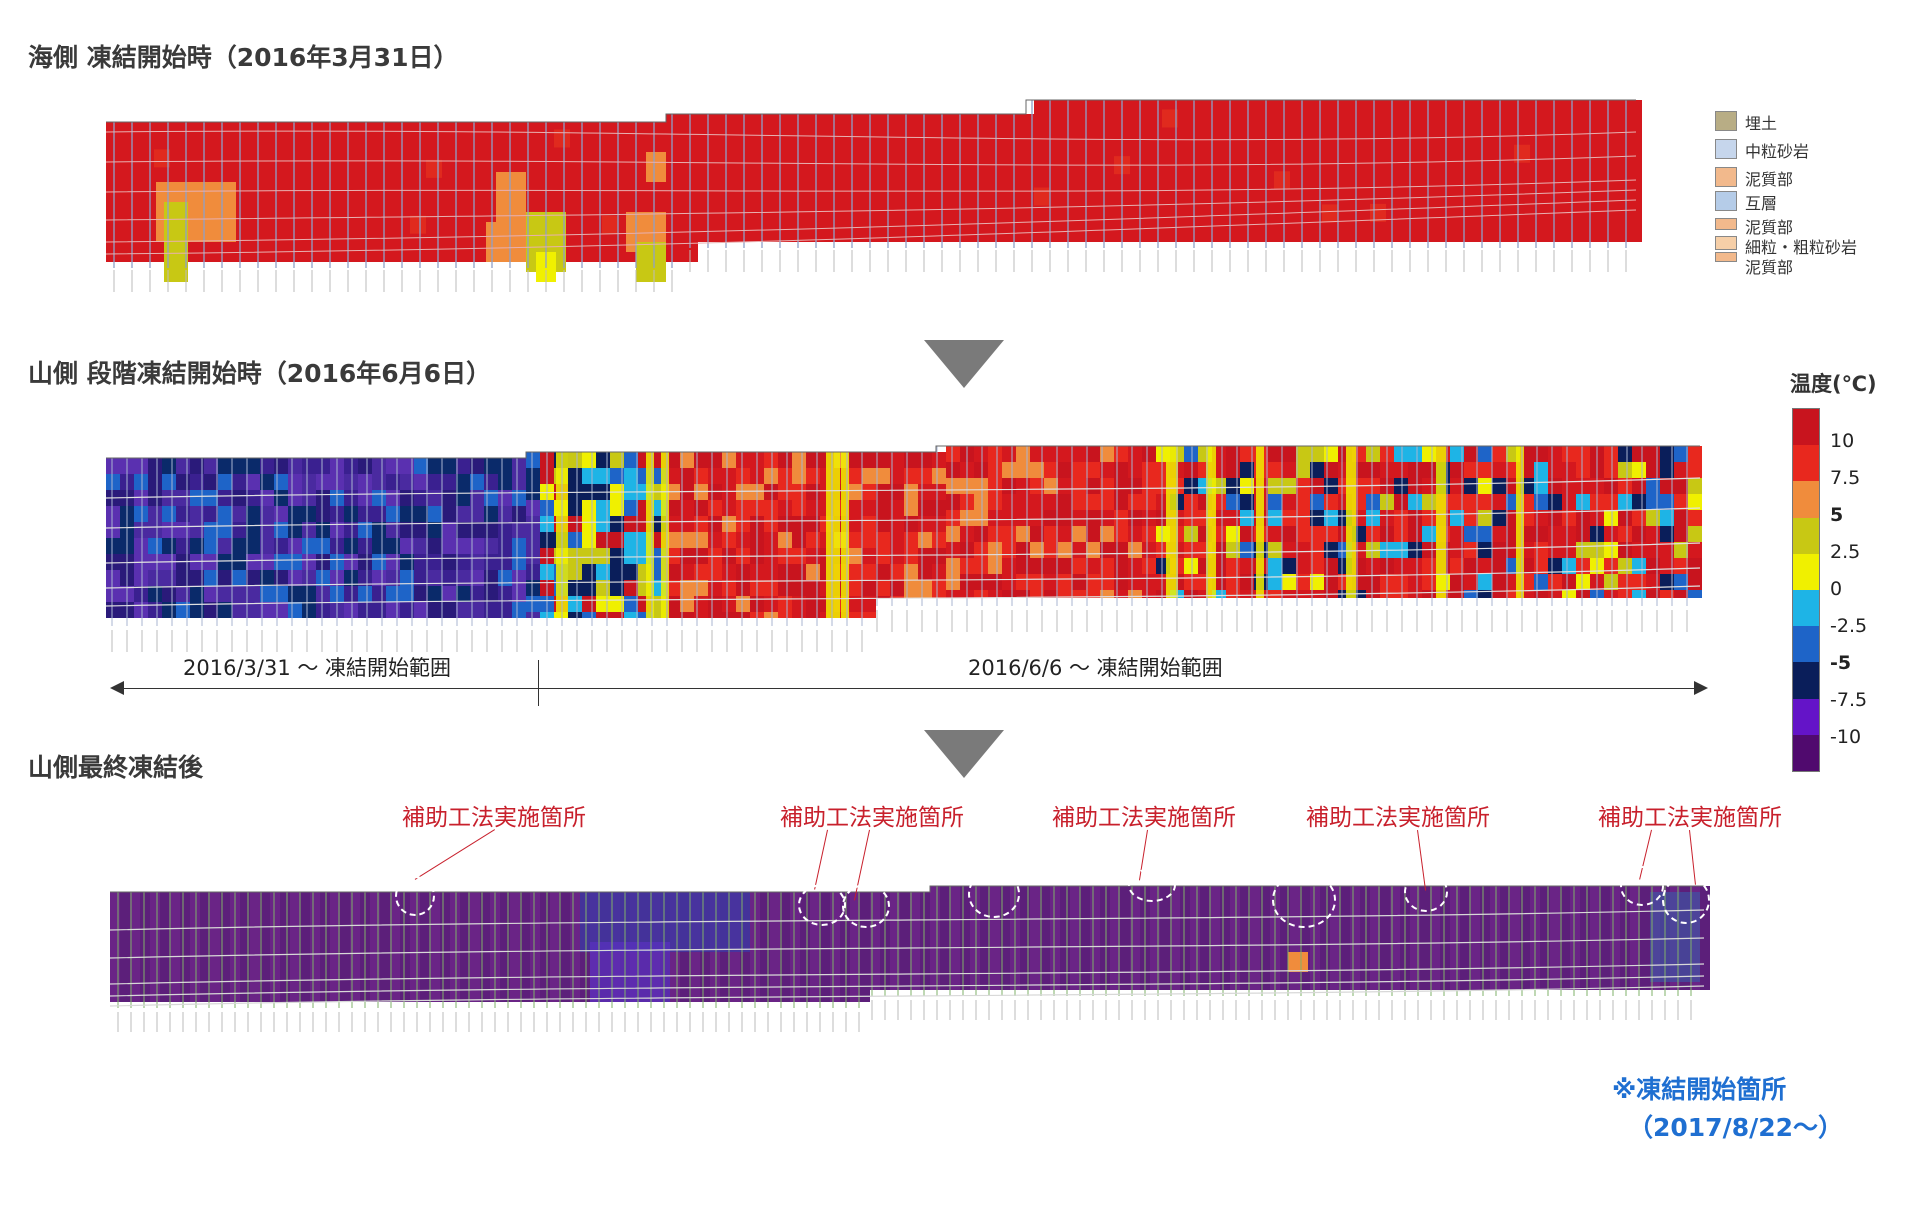  I want to click on geology-line, so click(903, 596).